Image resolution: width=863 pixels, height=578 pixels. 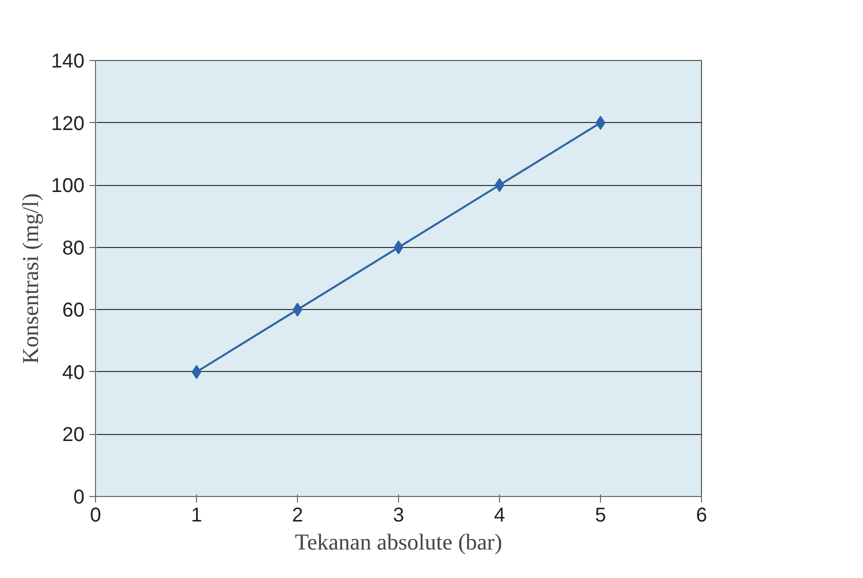 What do you see at coordinates (73, 248) in the screenshot?
I see `y-tick-label: 80` at bounding box center [73, 248].